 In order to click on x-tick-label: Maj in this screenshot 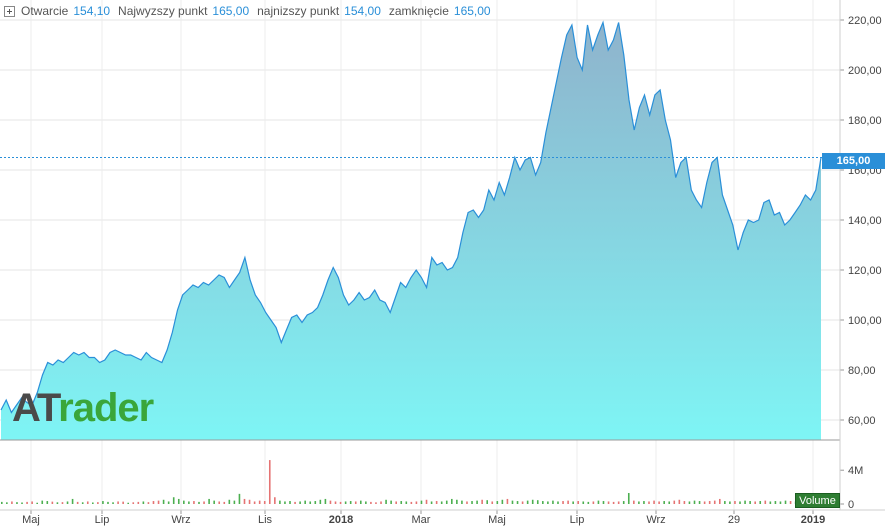, I will do `click(497, 520)`.